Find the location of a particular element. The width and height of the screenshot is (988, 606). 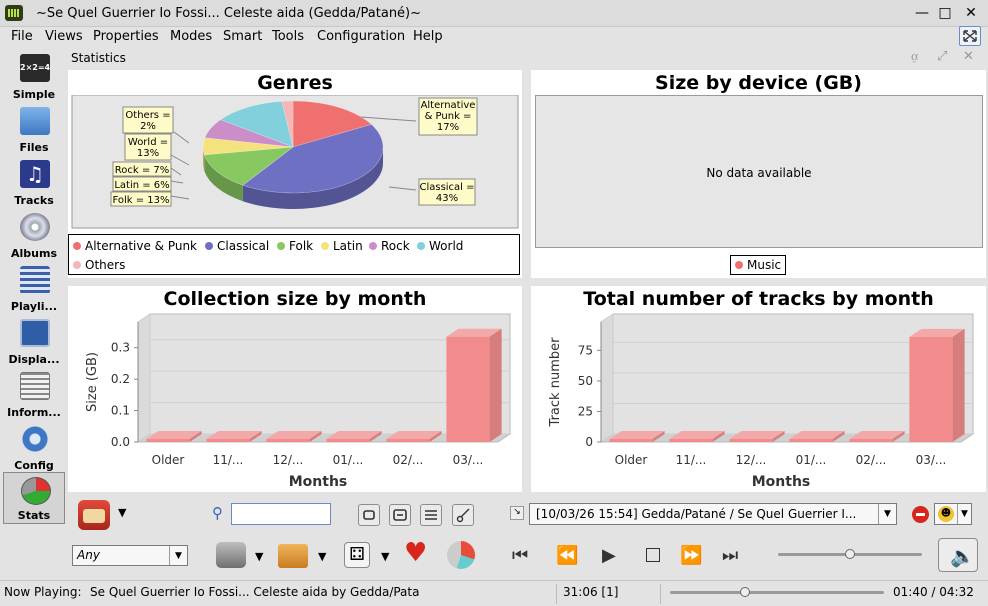

now-playing-label: Now Playing: is located at coordinates (43, 592).